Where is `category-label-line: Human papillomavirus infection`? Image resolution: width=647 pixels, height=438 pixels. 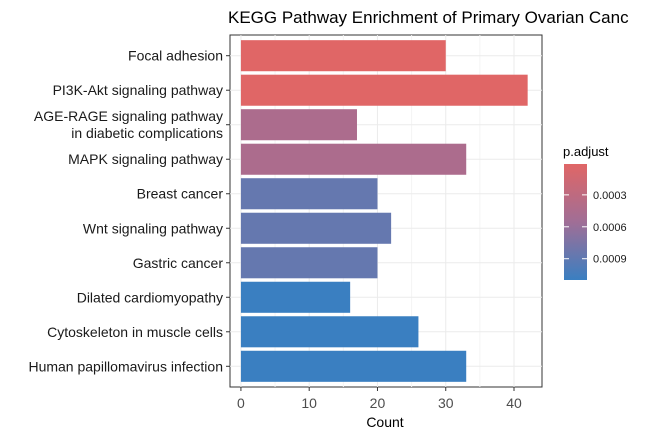 category-label-line: Human papillomavirus infection is located at coordinates (125, 366).